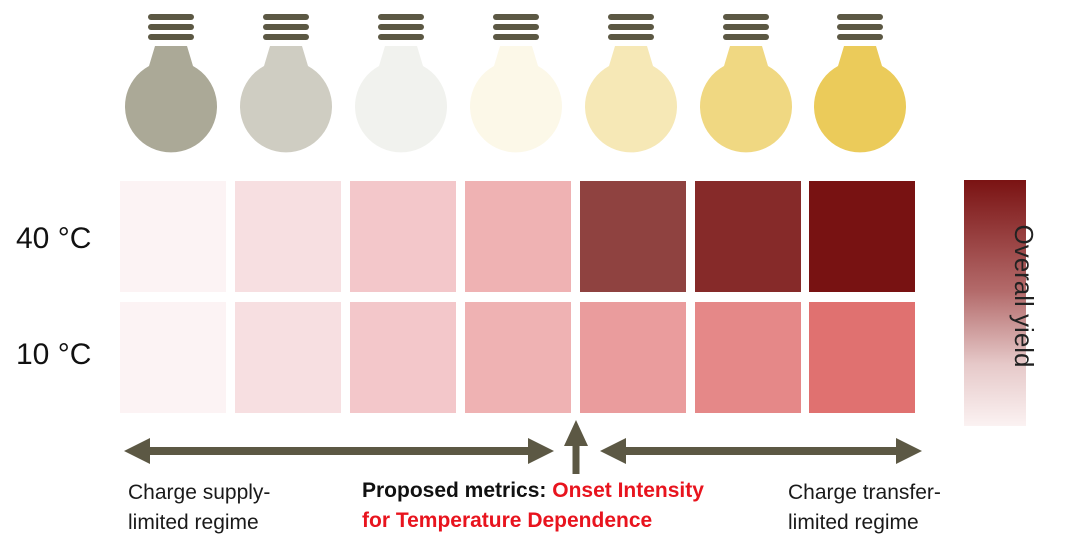  I want to click on heatmap-cell-r0-c2, so click(403, 236).